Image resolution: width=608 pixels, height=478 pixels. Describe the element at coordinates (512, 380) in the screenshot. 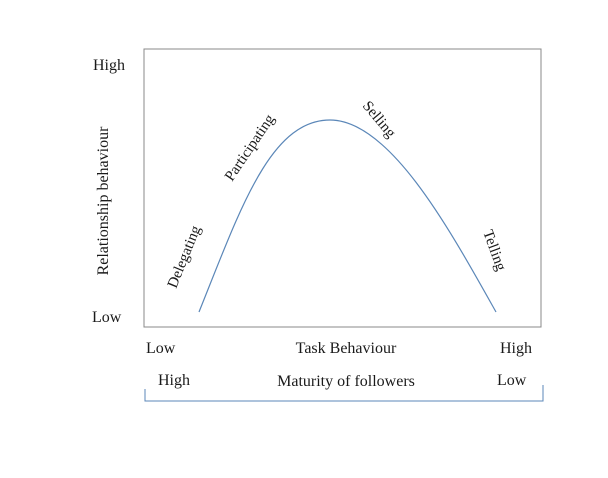

I see `maturity-low-label: Low` at that location.